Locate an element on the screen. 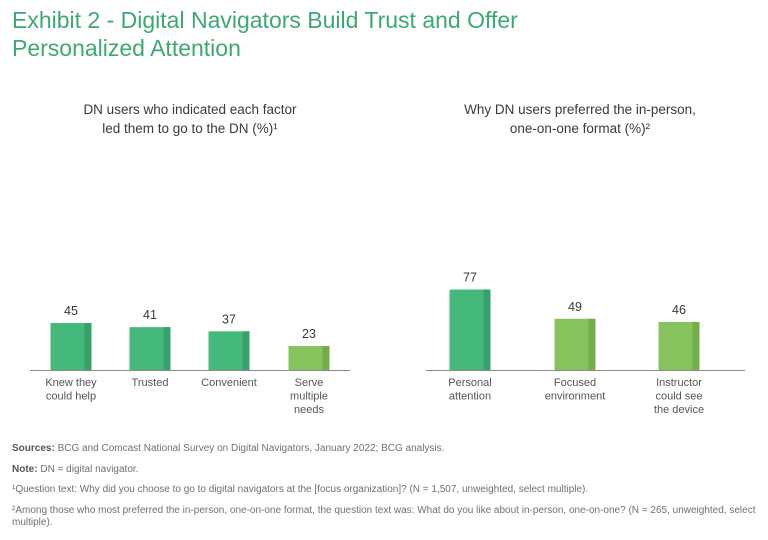 This screenshot has width=768, height=540. chart-2-category-label-1-line-1: Personal is located at coordinates (469, 383).